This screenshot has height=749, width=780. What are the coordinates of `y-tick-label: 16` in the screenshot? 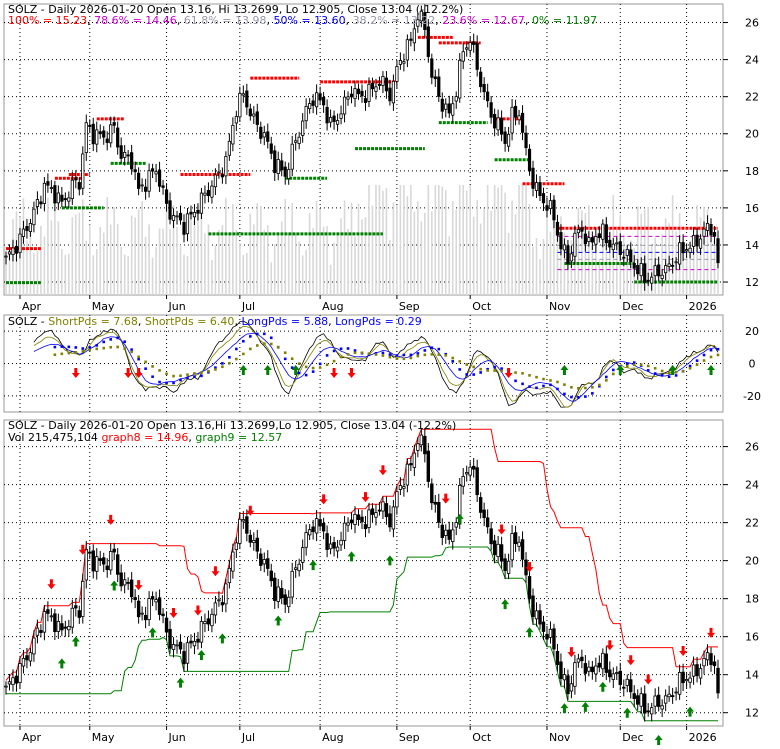 It's located at (752, 637).